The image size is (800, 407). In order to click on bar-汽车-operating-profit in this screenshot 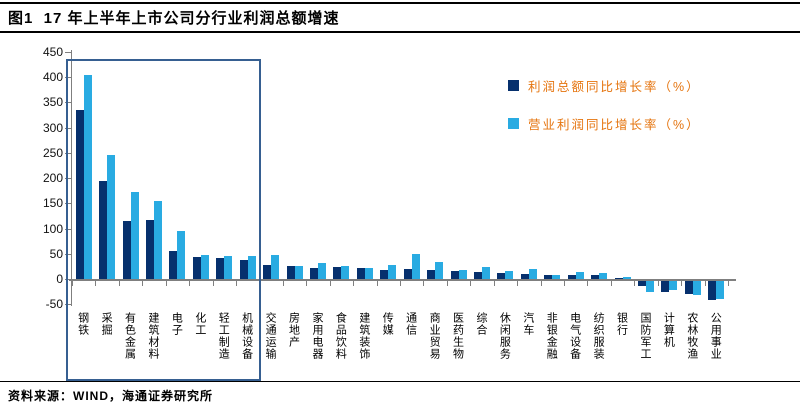, I will do `click(532, 273)`.